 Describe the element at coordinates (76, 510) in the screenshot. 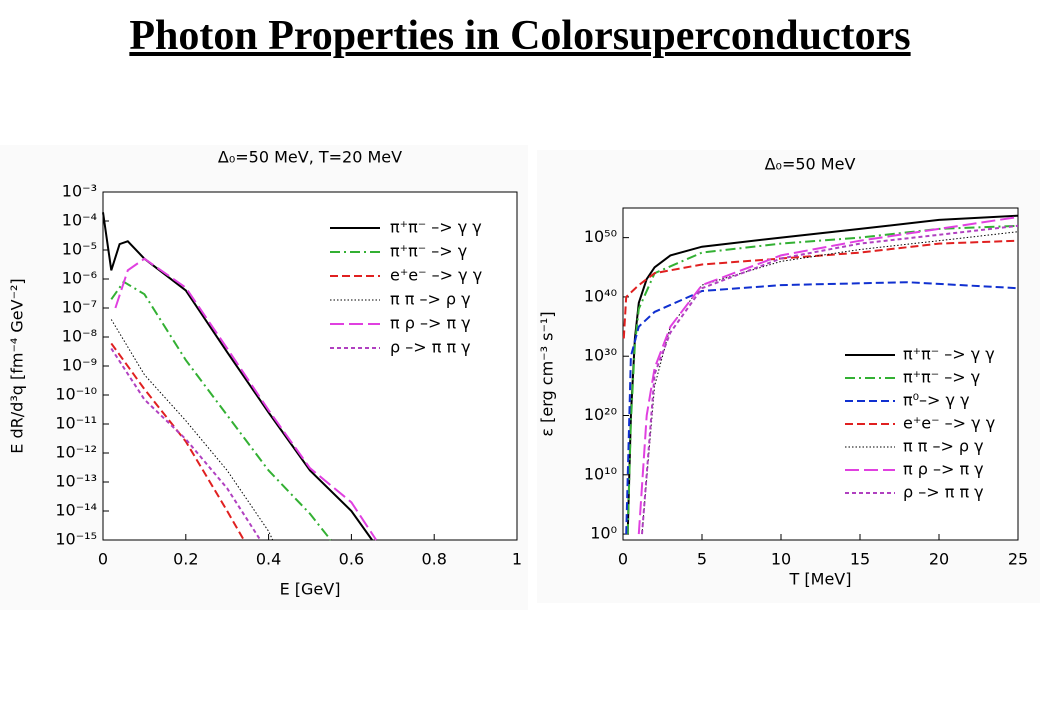

I see `y-tick-label: 10⁻¹⁴` at that location.